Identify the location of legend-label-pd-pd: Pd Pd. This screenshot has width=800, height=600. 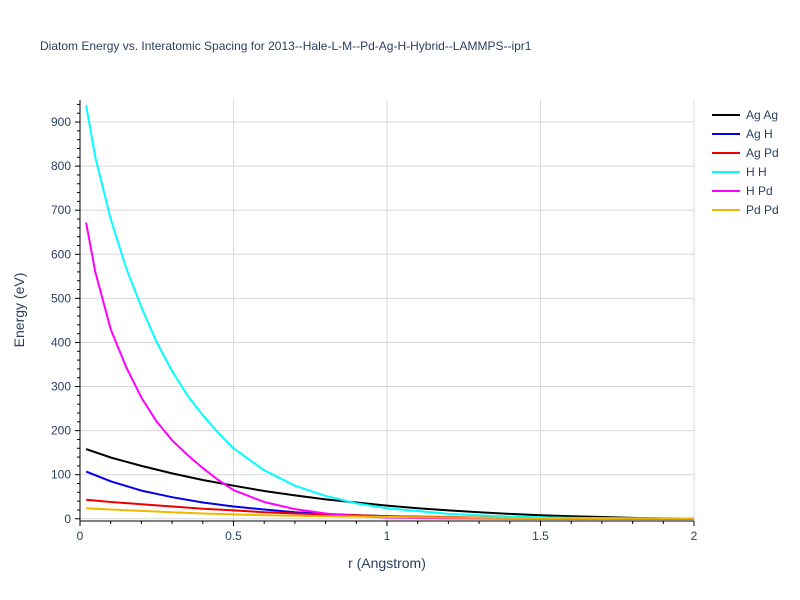
(762, 210).